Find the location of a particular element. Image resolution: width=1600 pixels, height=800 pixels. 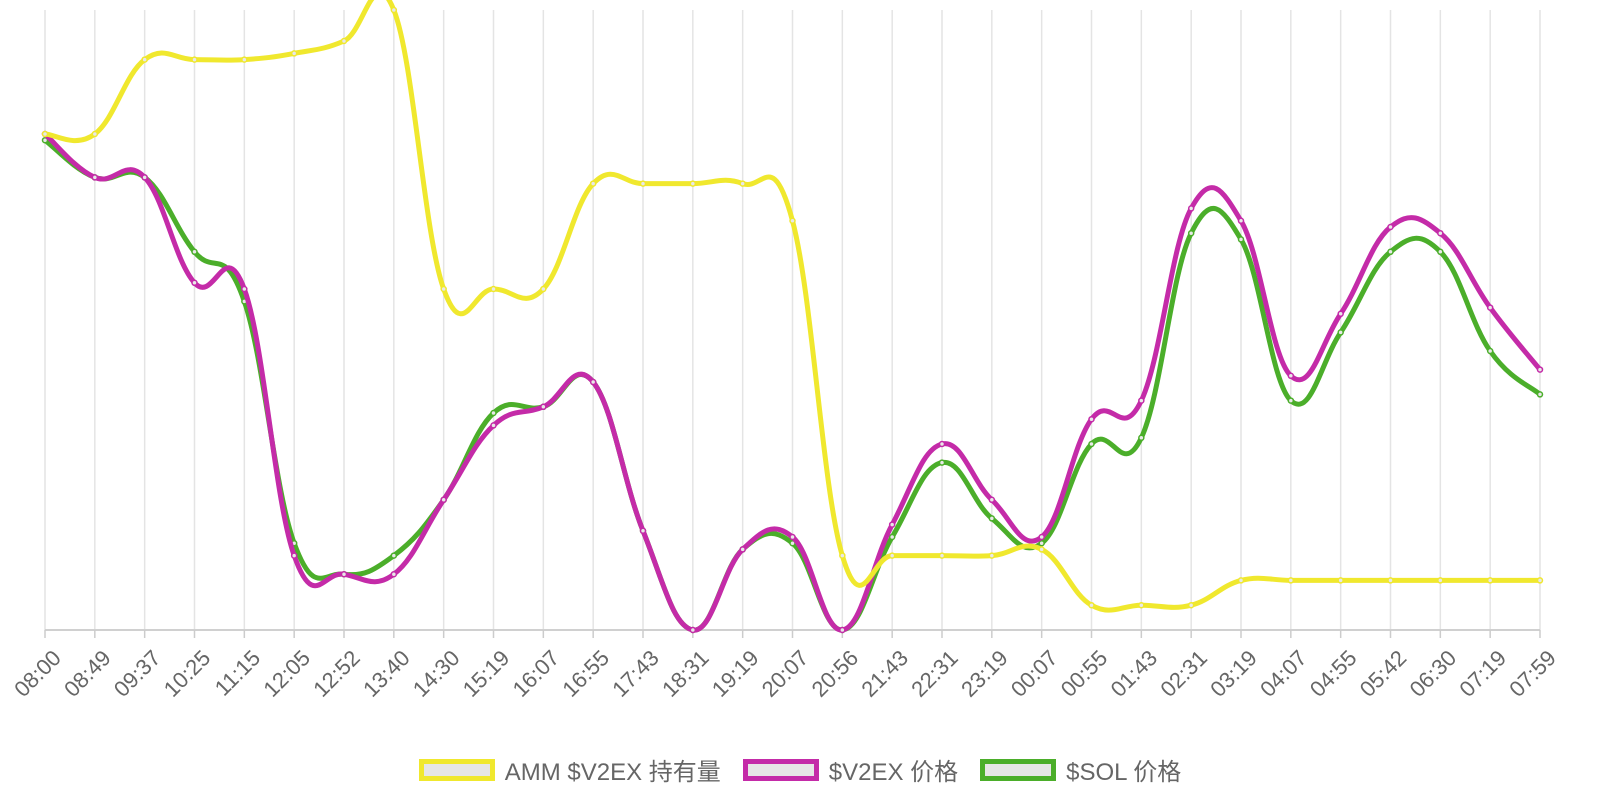

x-tick-label: 06:30 is located at coordinates (1433, 673).